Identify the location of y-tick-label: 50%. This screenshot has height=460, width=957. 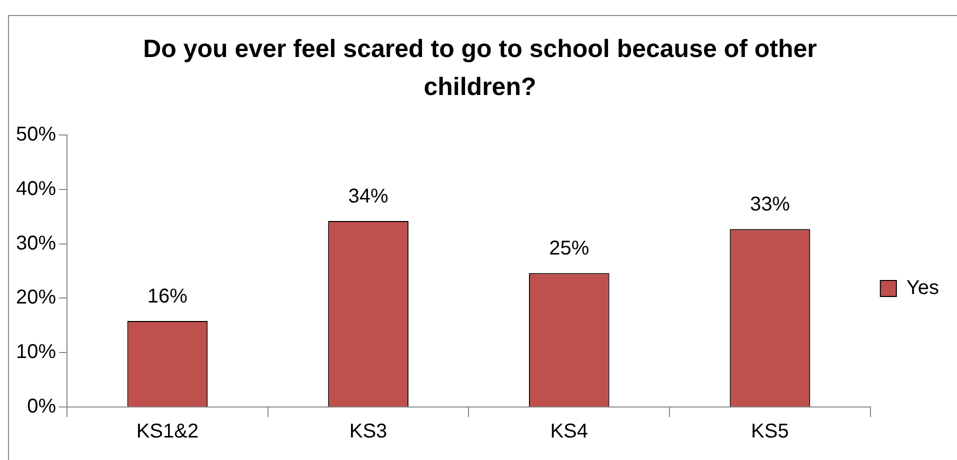
(36, 135).